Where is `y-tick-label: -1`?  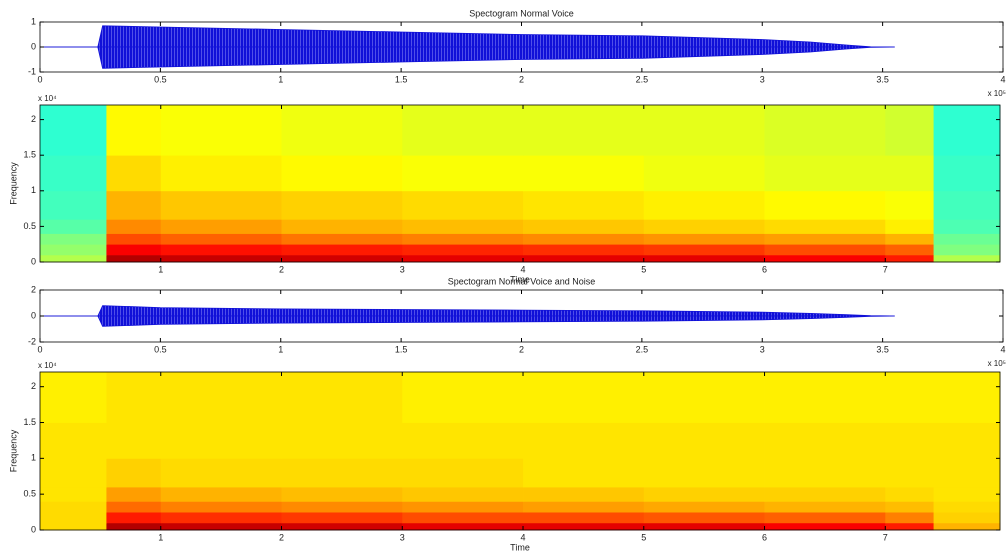 y-tick-label: -1 is located at coordinates (32, 71).